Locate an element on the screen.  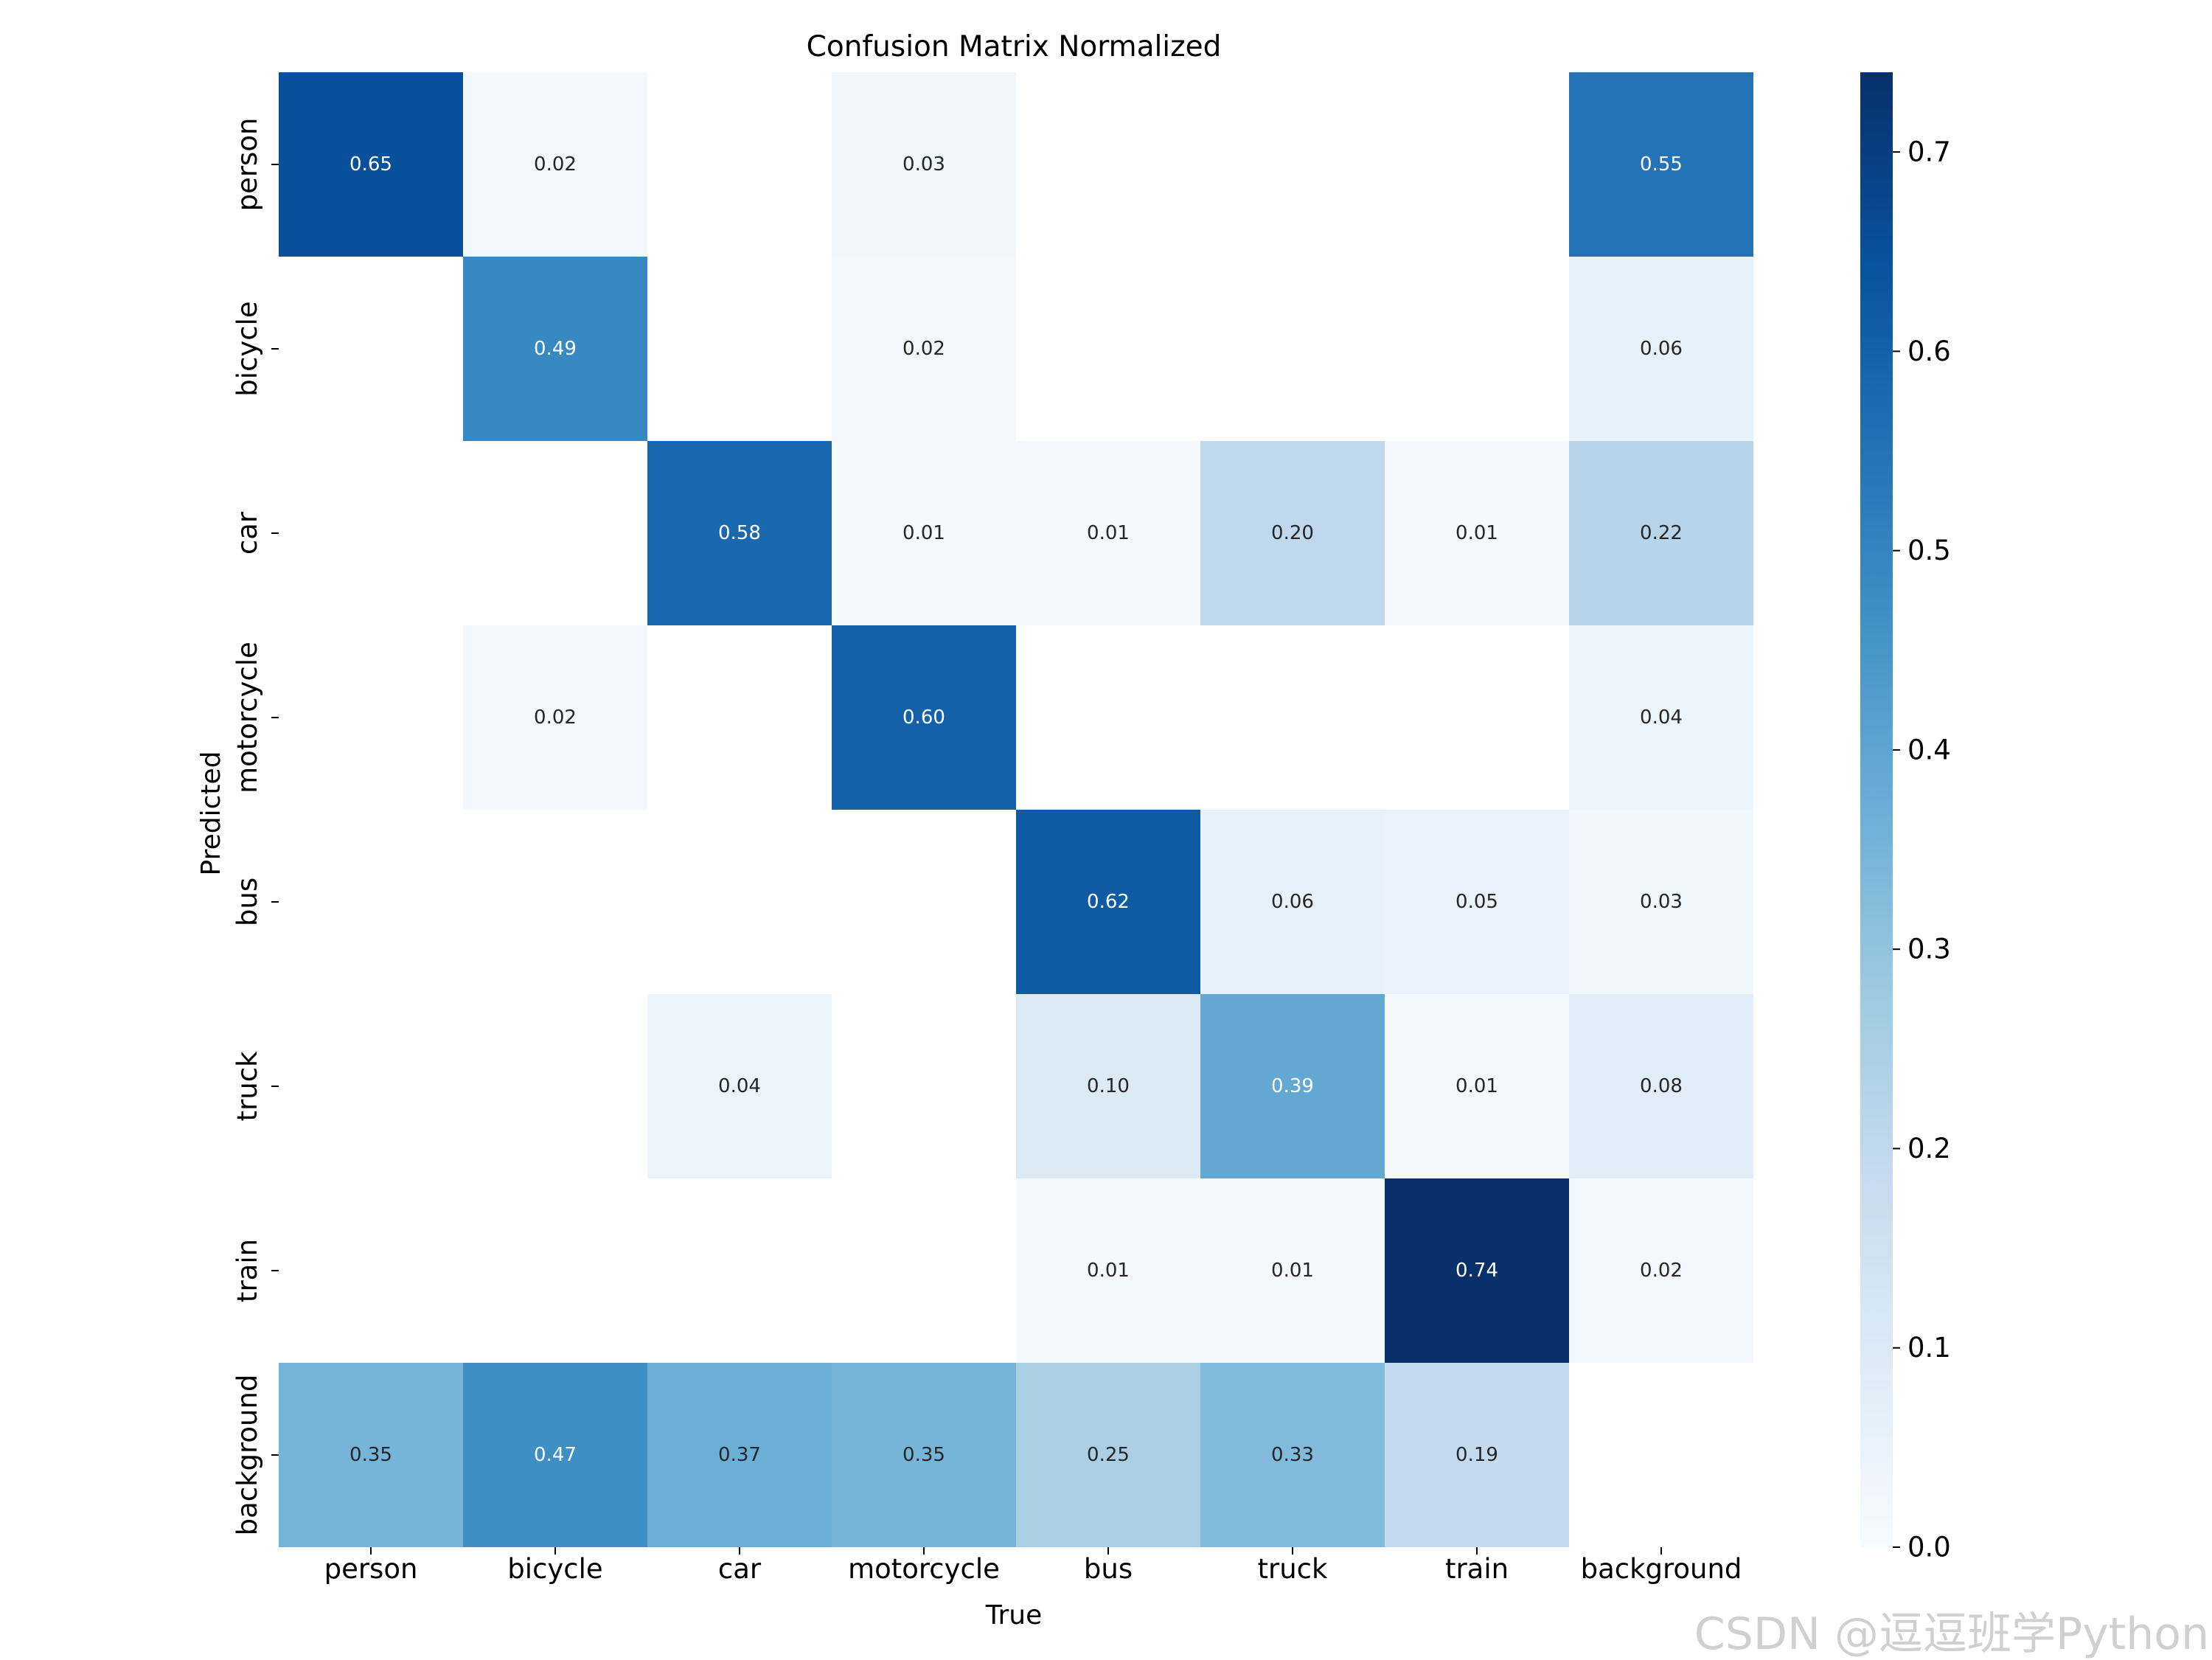
heatmap-cell-background-train is located at coordinates (1477, 1455).